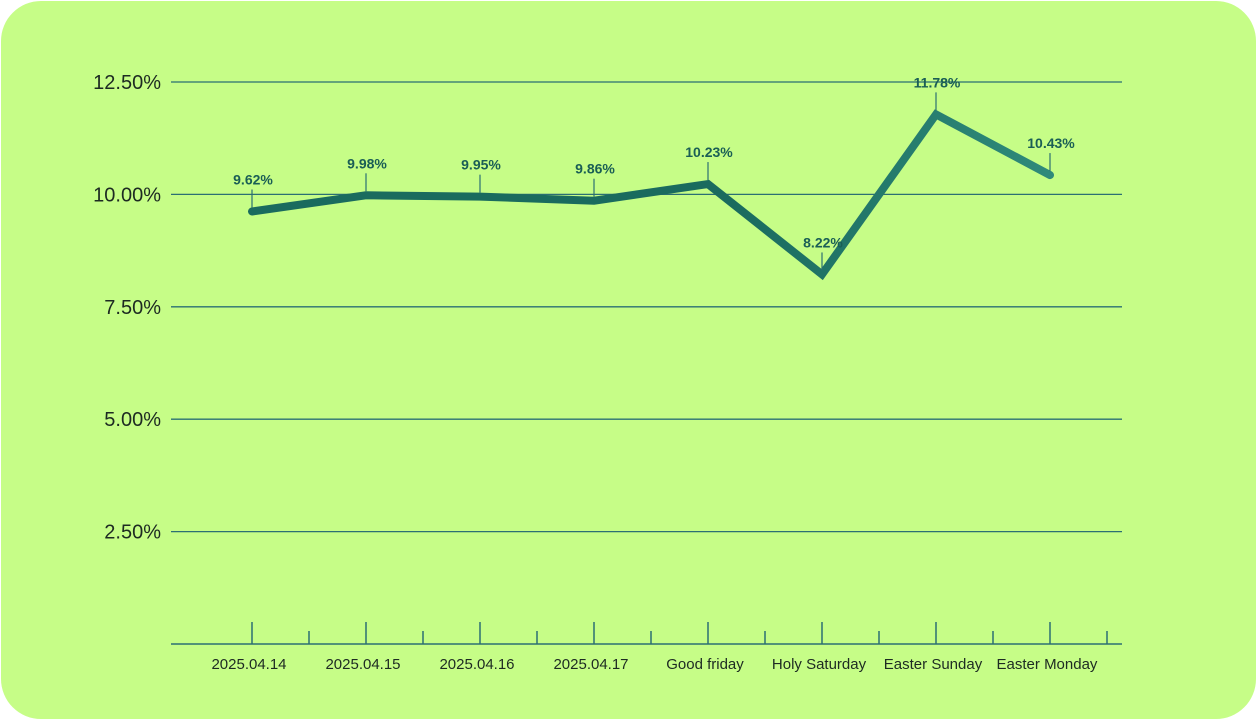 Image resolution: width=1257 pixels, height=721 pixels. I want to click on data-label: 9.86%, so click(595, 169).